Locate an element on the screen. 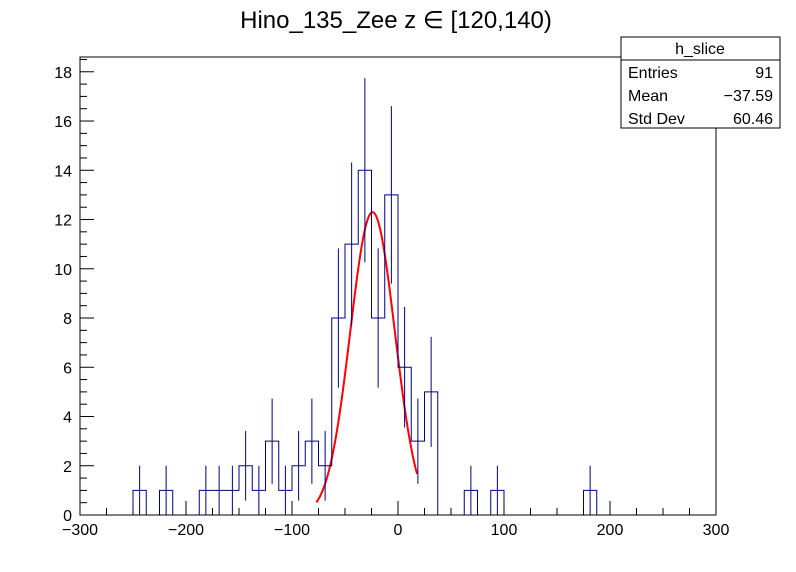 This screenshot has height=572, width=796. stats-mean-label: Mean is located at coordinates (648, 96).